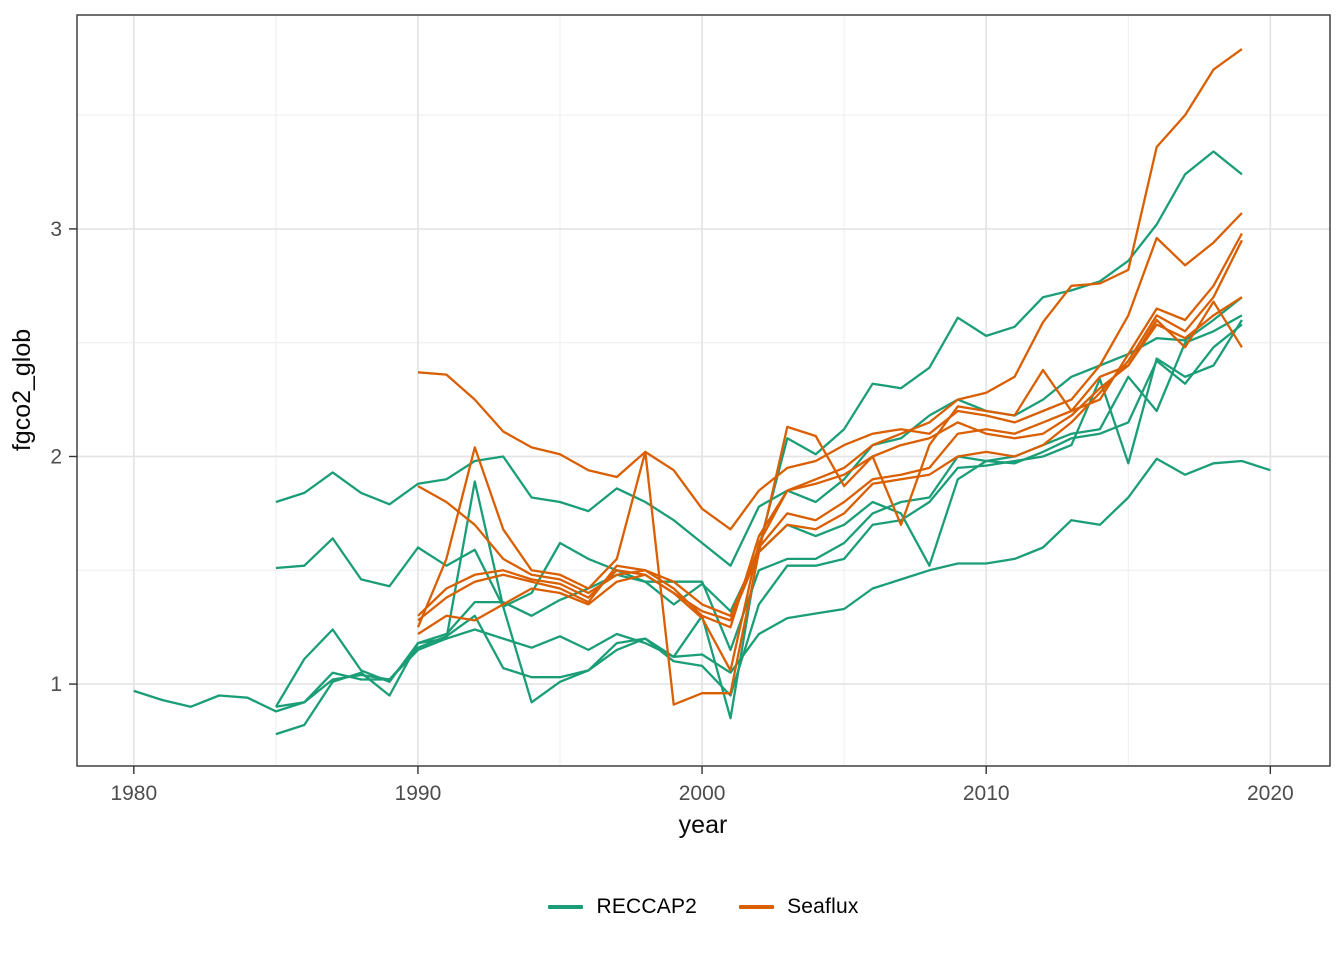 The width and height of the screenshot is (1344, 960). What do you see at coordinates (22, 390) in the screenshot?
I see `y-axis-title: fgco2_glob` at bounding box center [22, 390].